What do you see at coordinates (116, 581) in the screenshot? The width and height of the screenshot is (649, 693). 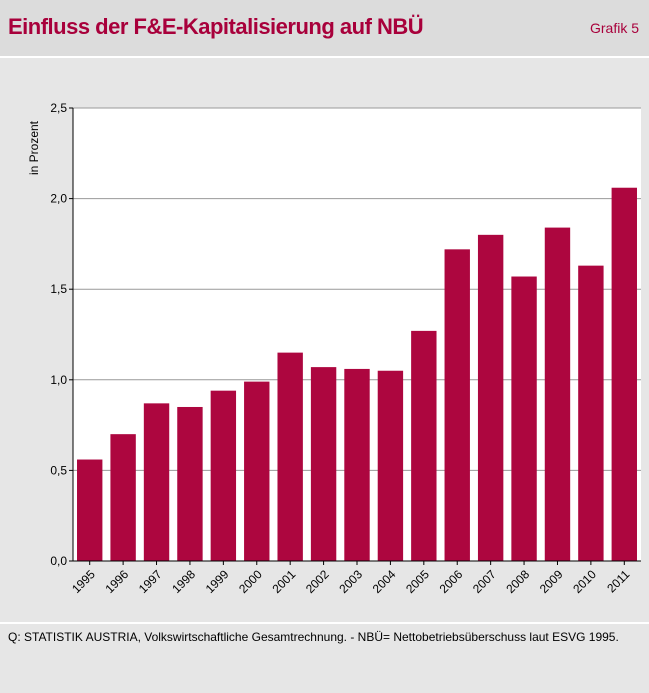 I see `x-tick-label: 1996` at bounding box center [116, 581].